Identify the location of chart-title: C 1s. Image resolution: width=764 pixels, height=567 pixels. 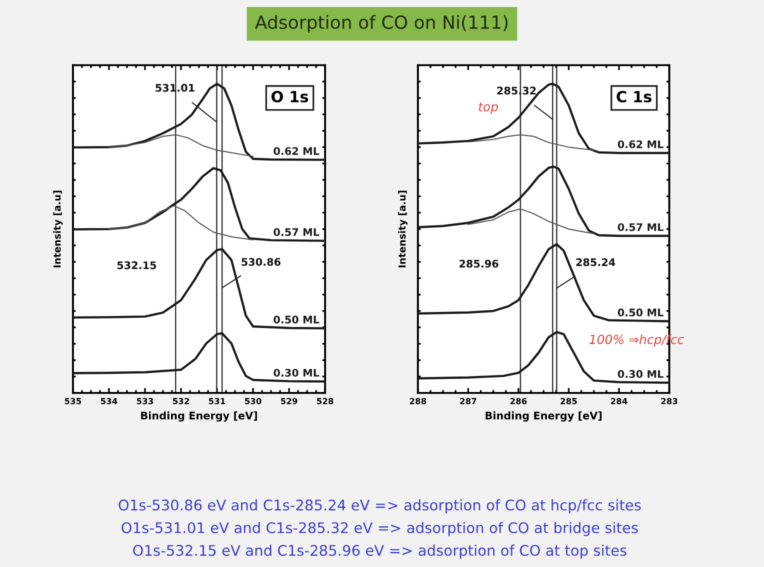
(634, 96).